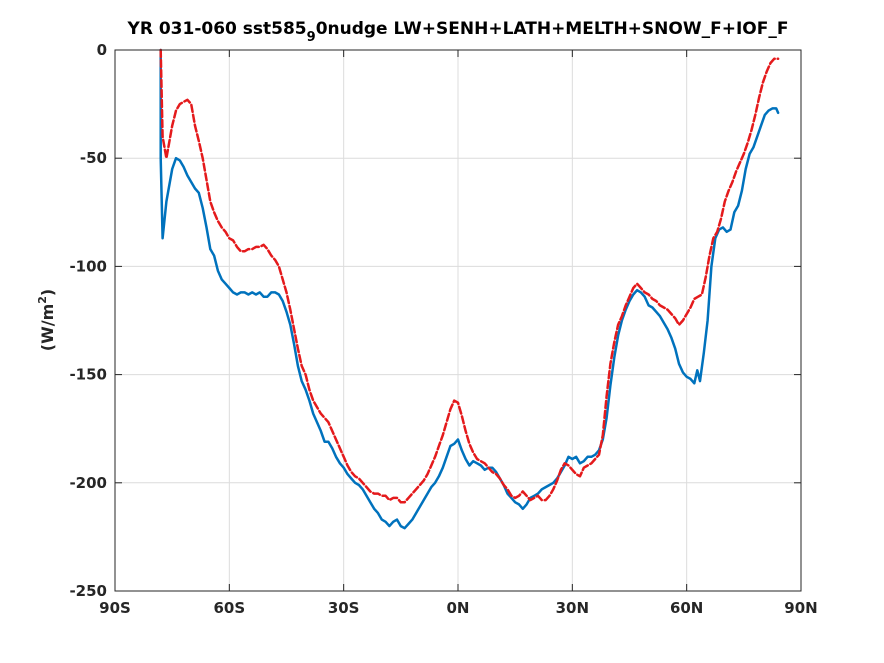 This screenshot has height=663, width=884. What do you see at coordinates (686, 608) in the screenshot?
I see `x-tick-label: 60N` at bounding box center [686, 608].